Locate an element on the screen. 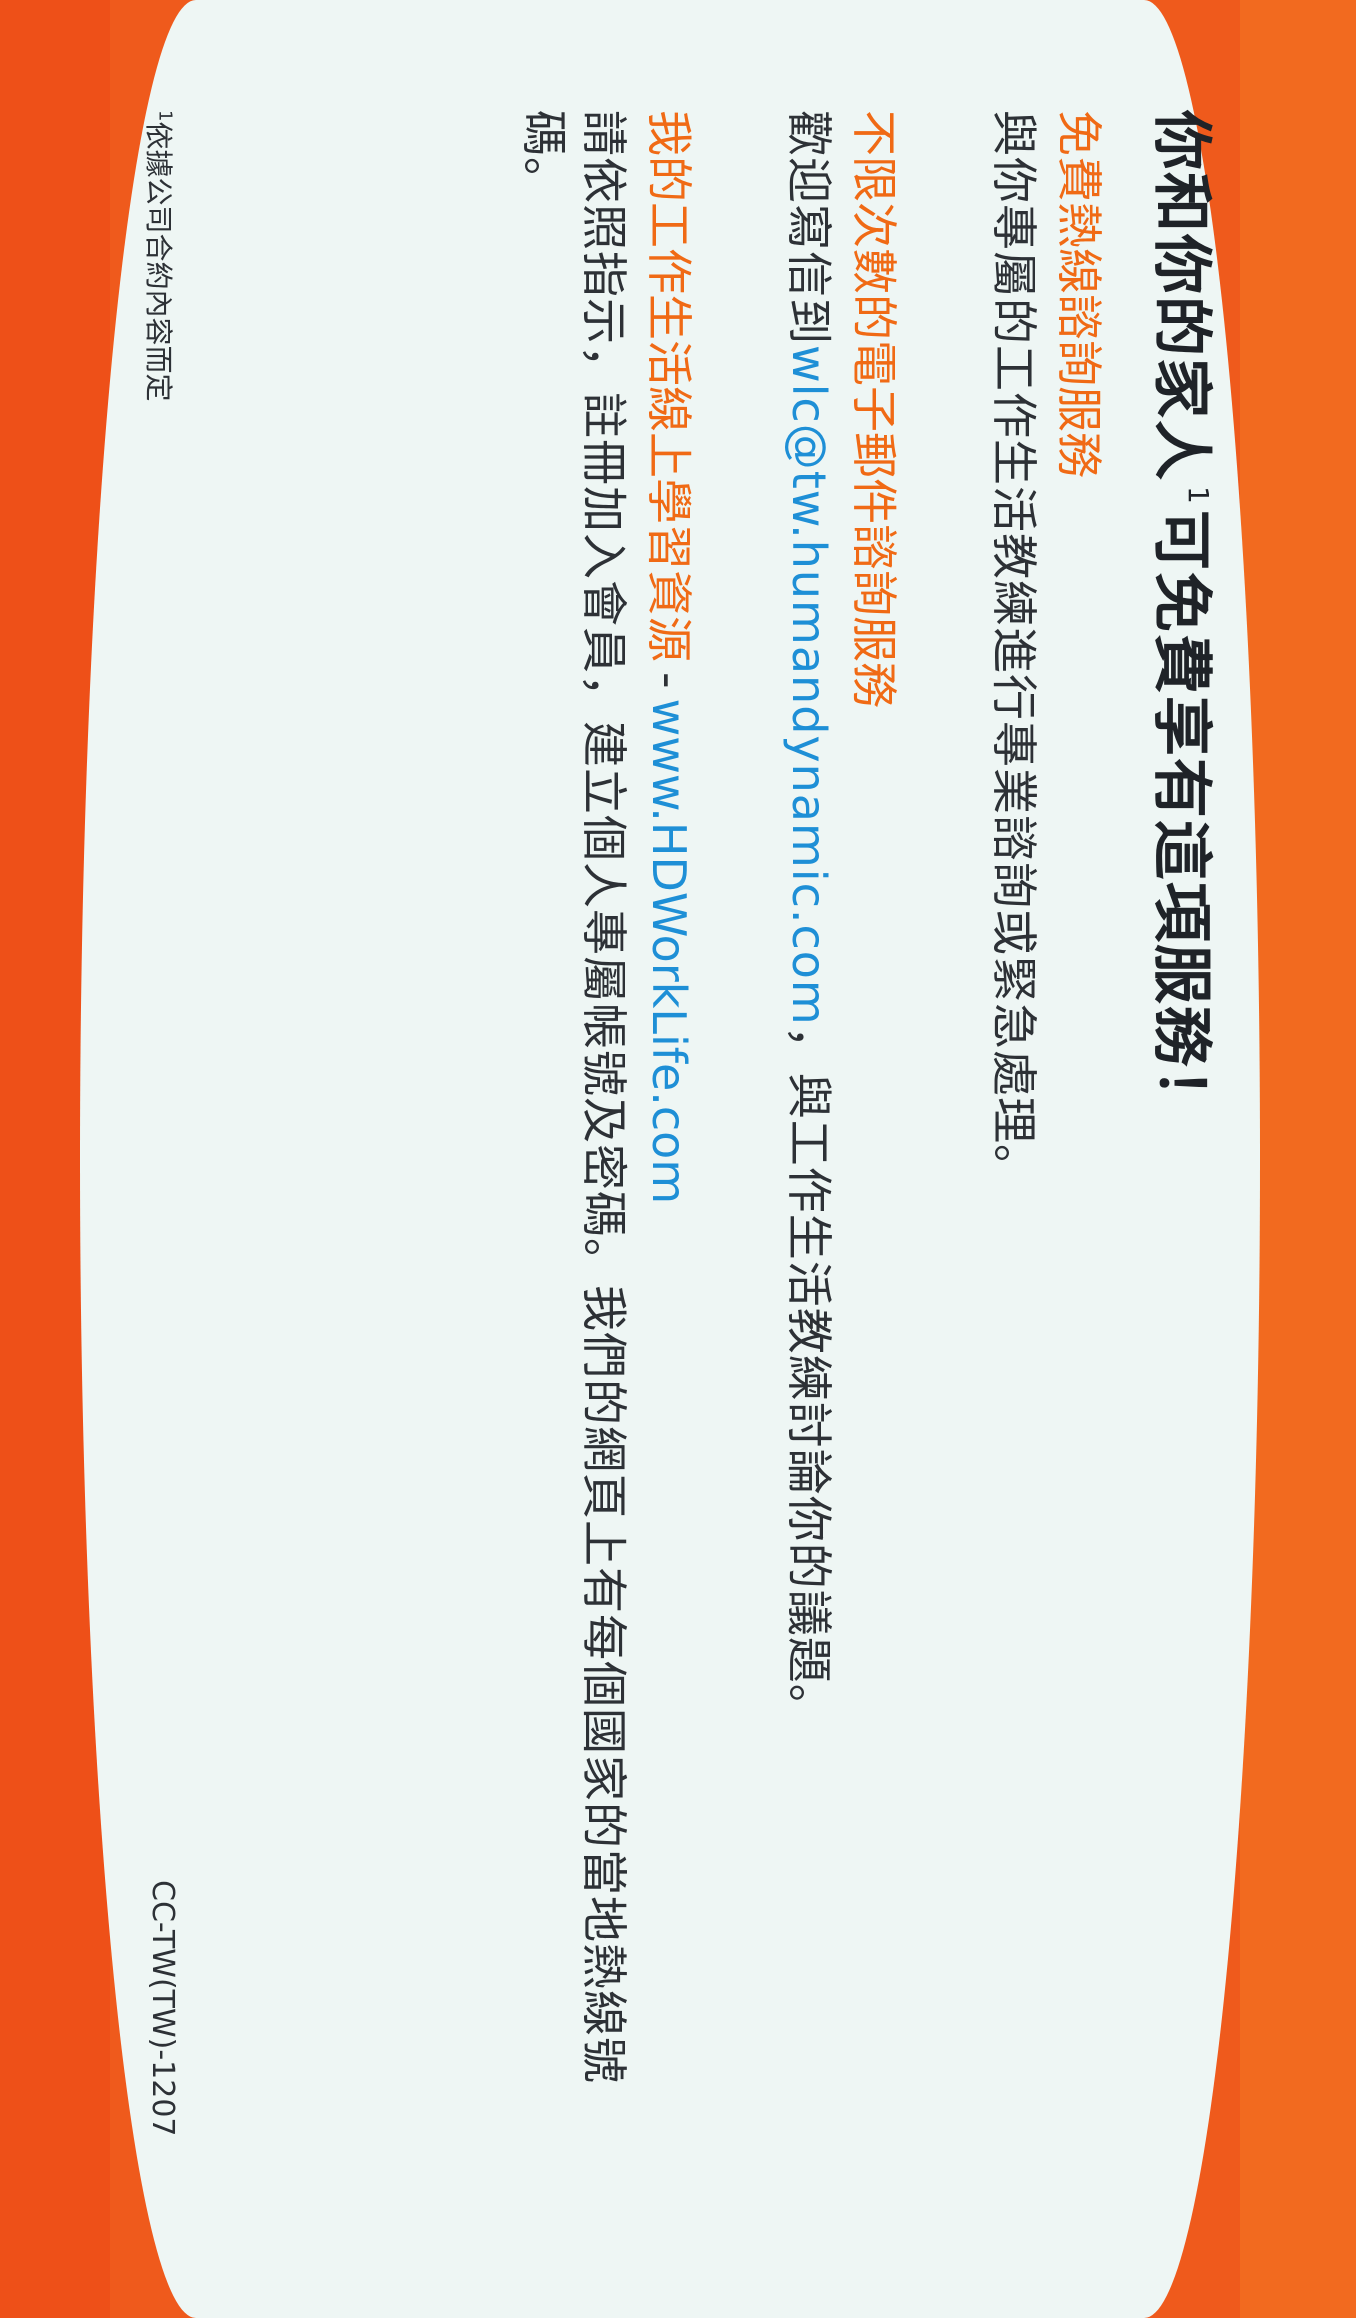  online-resources-heading: 我的工作生活線上學習資源 - www.HDWorkLife.com is located at coordinates (672, 657).